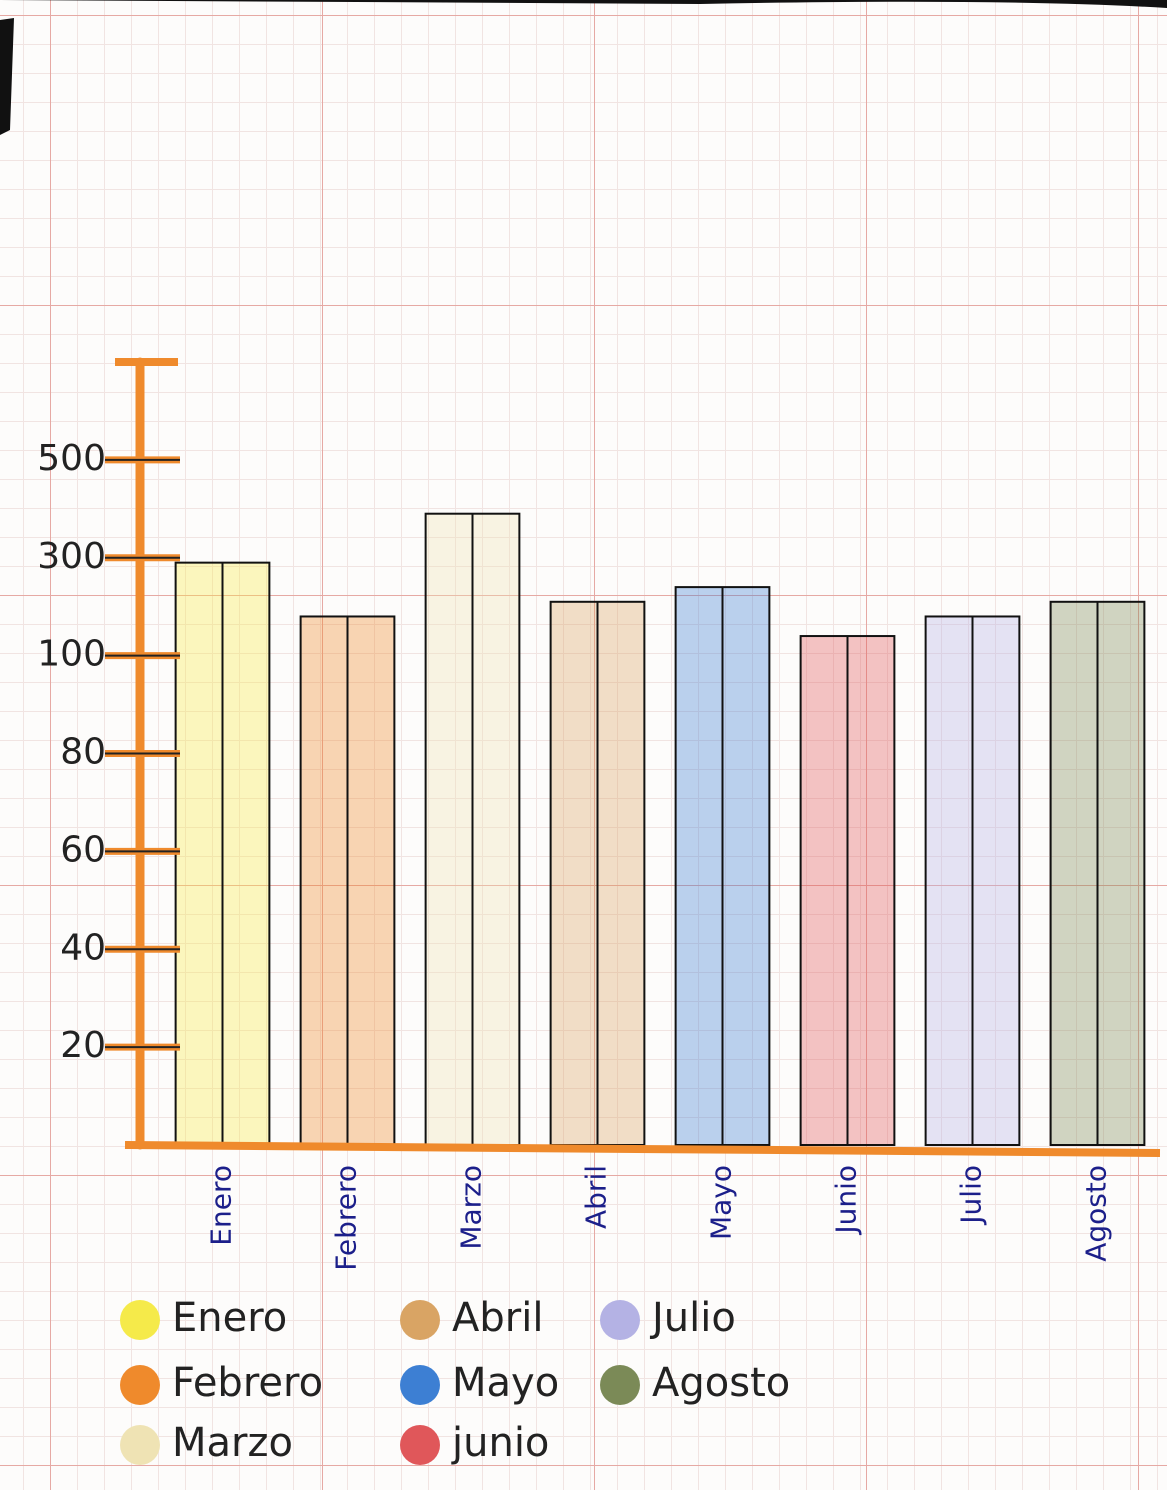 The height and width of the screenshot is (1490, 1167). Describe the element at coordinates (596, 1197) in the screenshot. I see `x-tick-label: Abril` at that location.